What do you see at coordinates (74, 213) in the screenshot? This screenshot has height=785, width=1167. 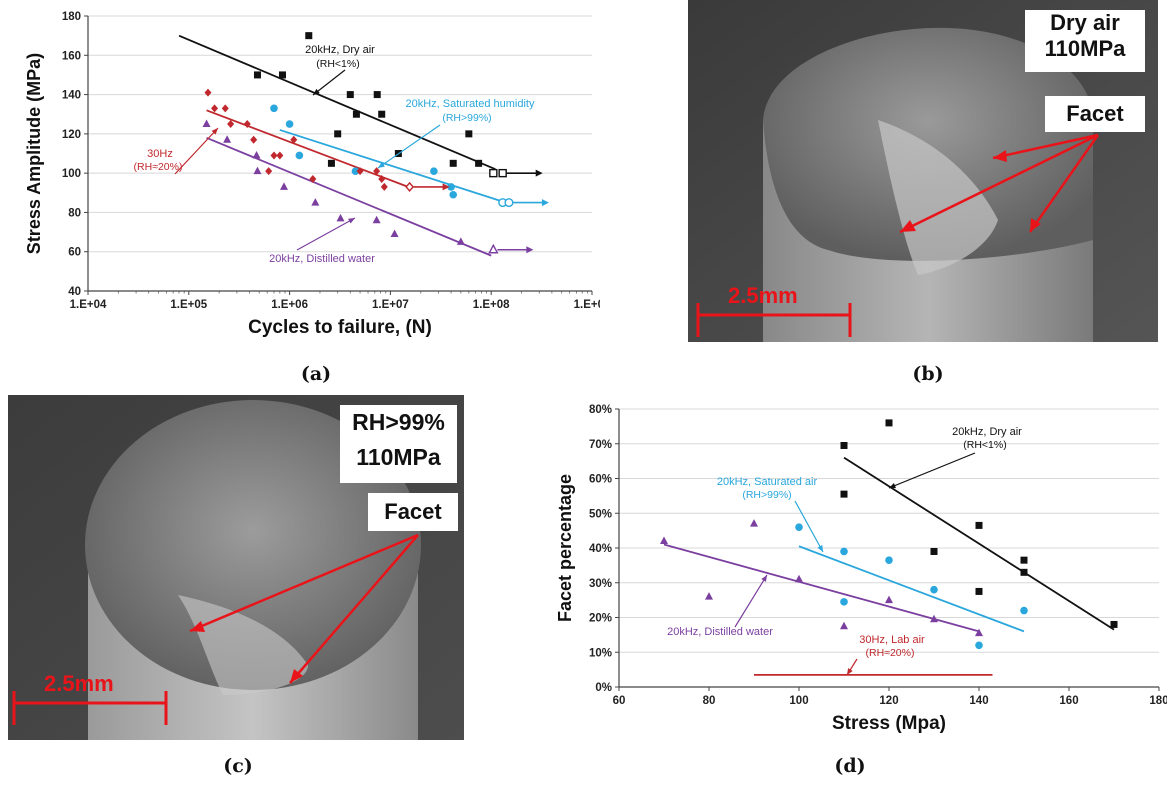 I see `a-ytick-label: 80` at bounding box center [74, 213].